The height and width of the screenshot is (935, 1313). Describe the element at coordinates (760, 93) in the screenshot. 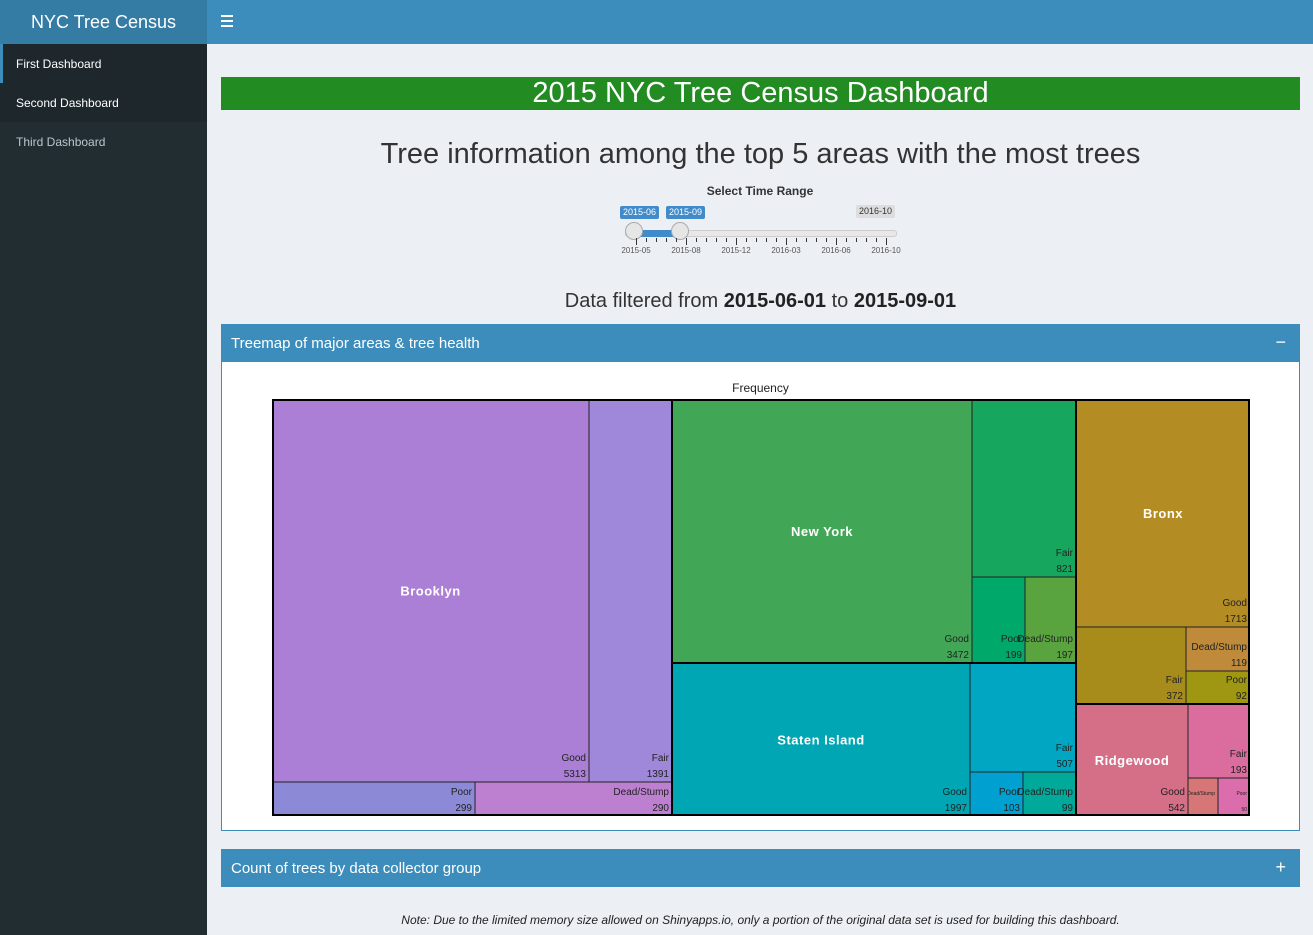

I see `page-title: 2015 NYC Tree Census Dashboard` at that location.